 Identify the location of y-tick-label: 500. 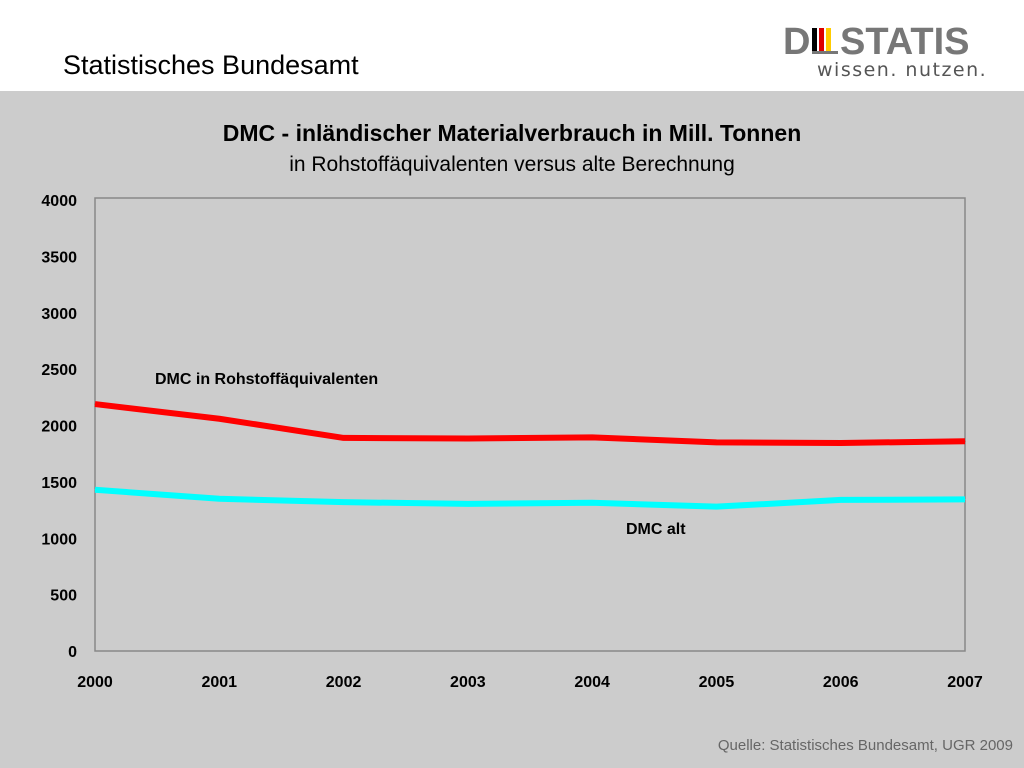
(63, 596).